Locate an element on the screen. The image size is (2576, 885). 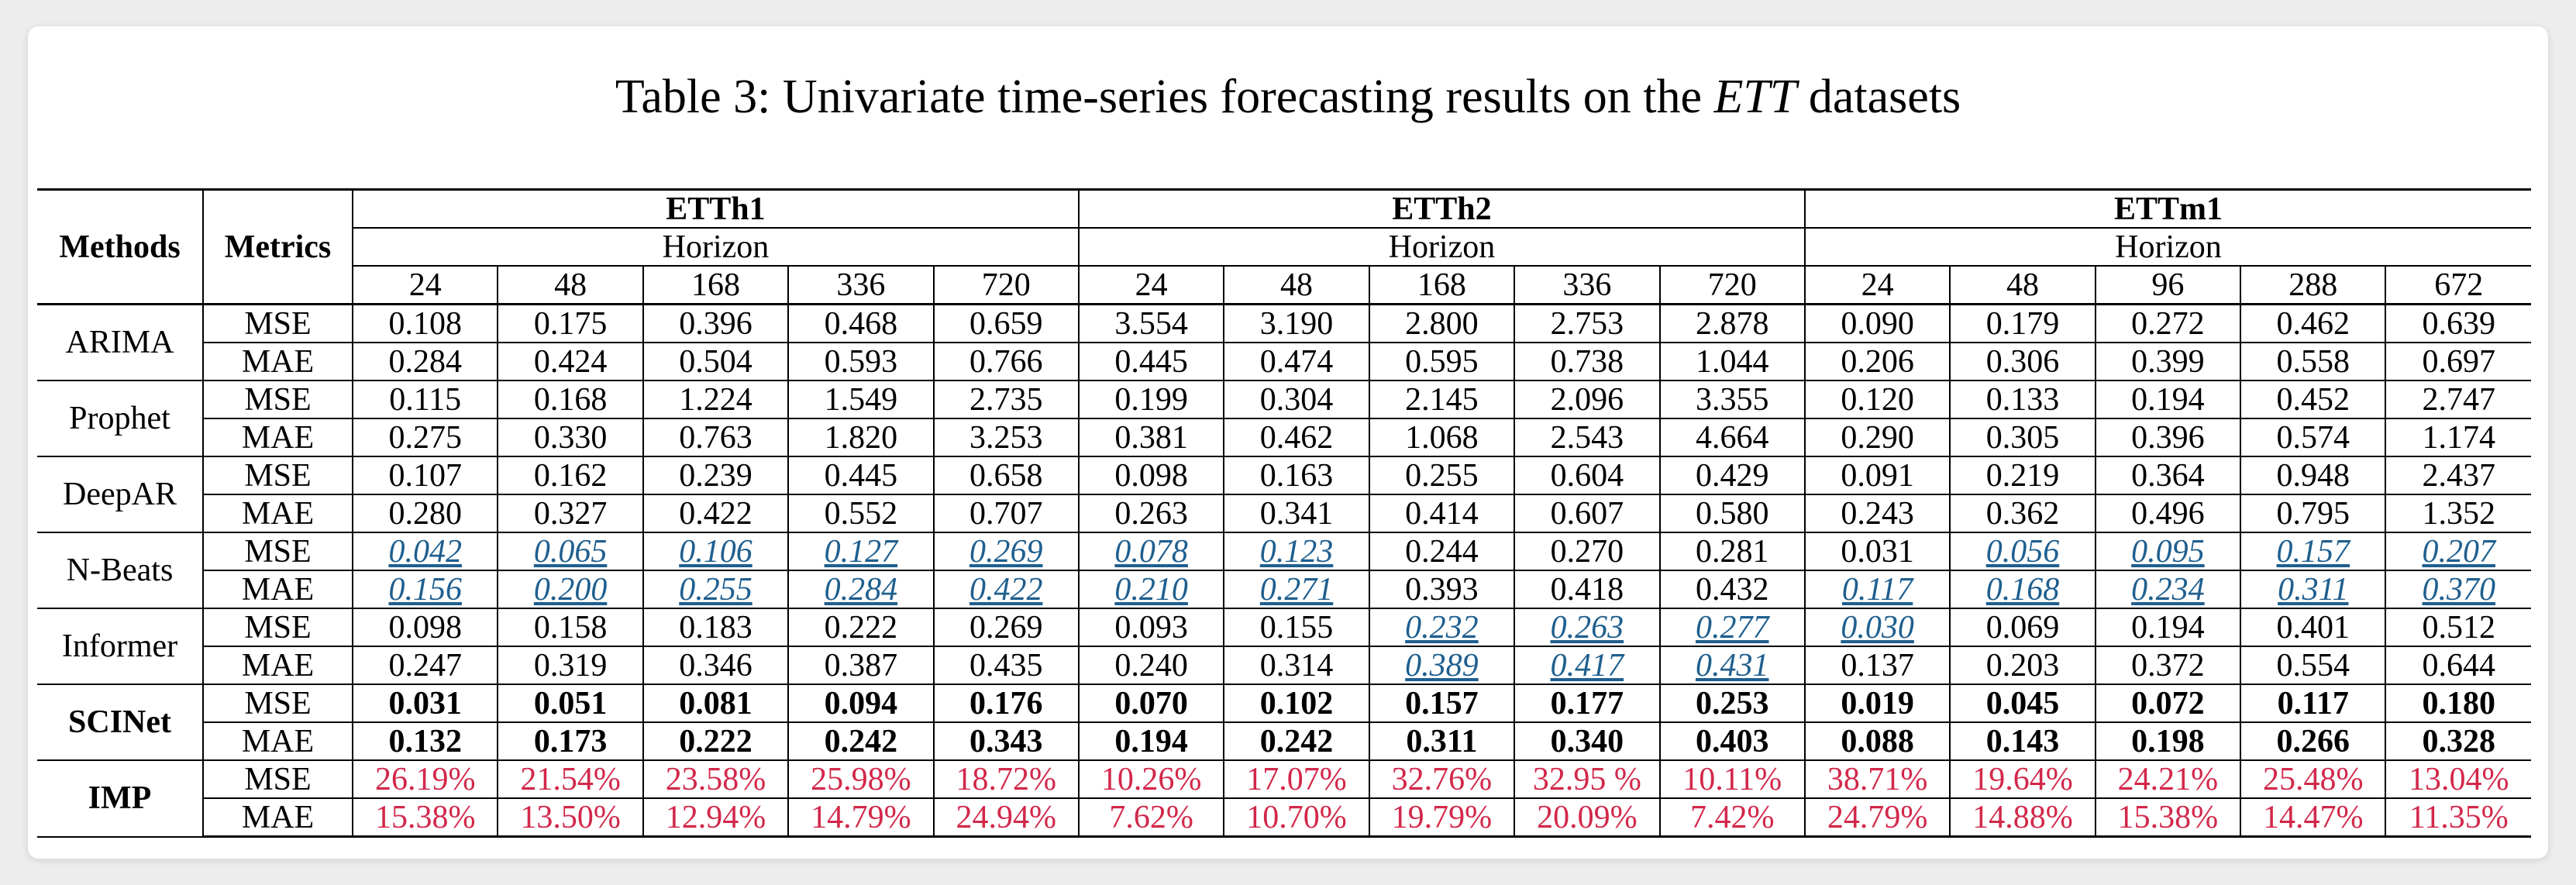
value-cell: 0.031 is located at coordinates (425, 703).